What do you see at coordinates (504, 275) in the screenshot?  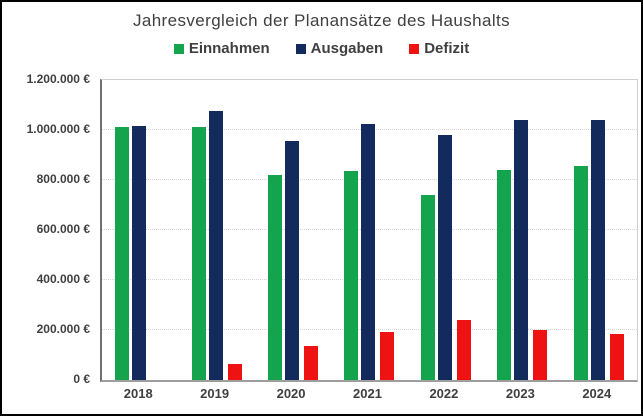 I see `bar-einnahmen-2023` at bounding box center [504, 275].